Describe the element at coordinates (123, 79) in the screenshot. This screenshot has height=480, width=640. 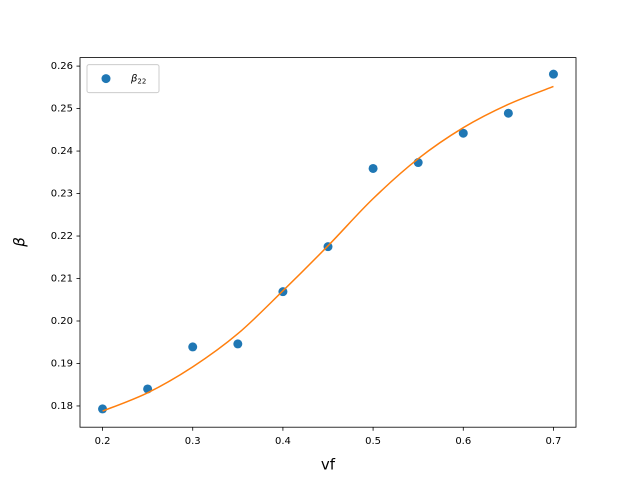
I see `legend-box` at that location.